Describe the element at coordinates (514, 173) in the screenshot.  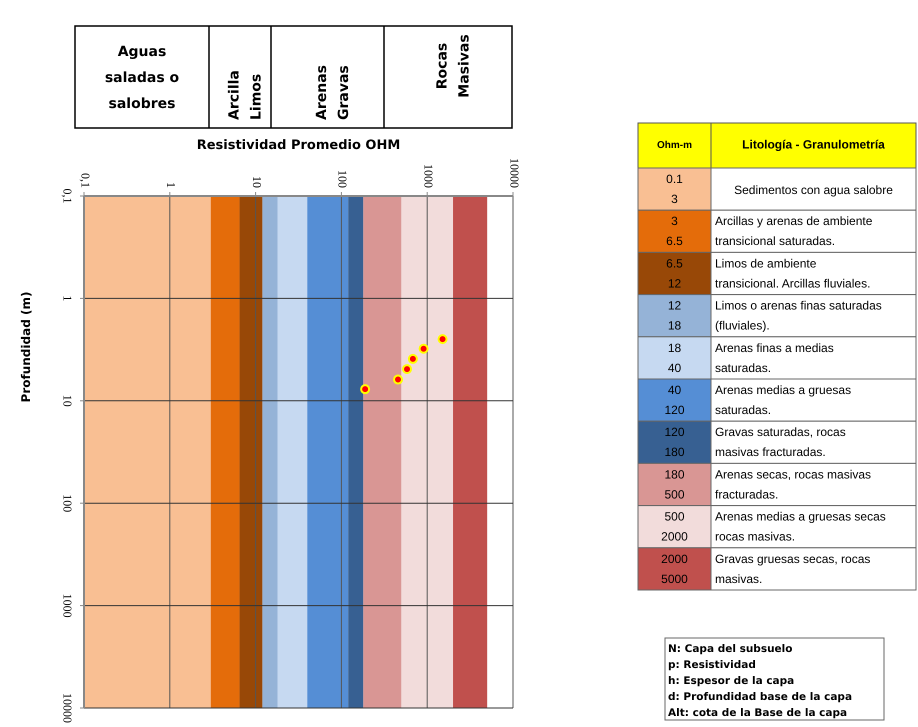
I see `x-tick-label: 10000` at that location.